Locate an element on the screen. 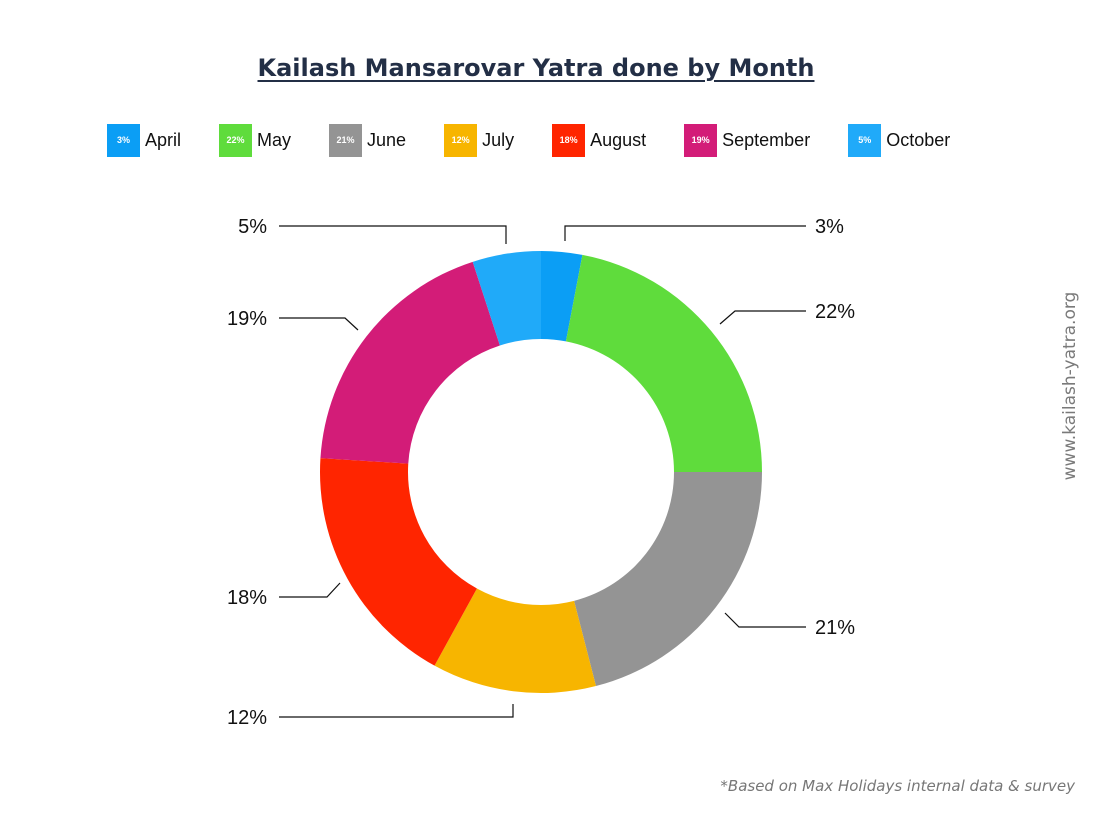 The width and height of the screenshot is (1117, 829). legend-label: April is located at coordinates (163, 139).